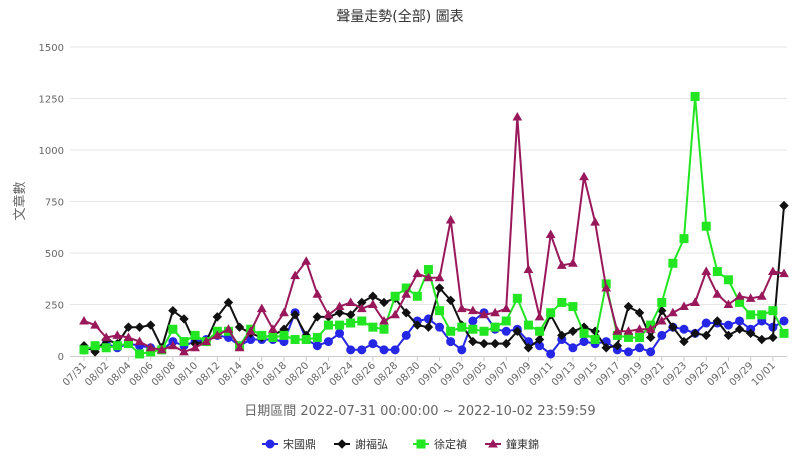 The image size is (800, 471). Describe the element at coordinates (675, 374) in the screenshot. I see `x-tick-label: 09/23` at that location.